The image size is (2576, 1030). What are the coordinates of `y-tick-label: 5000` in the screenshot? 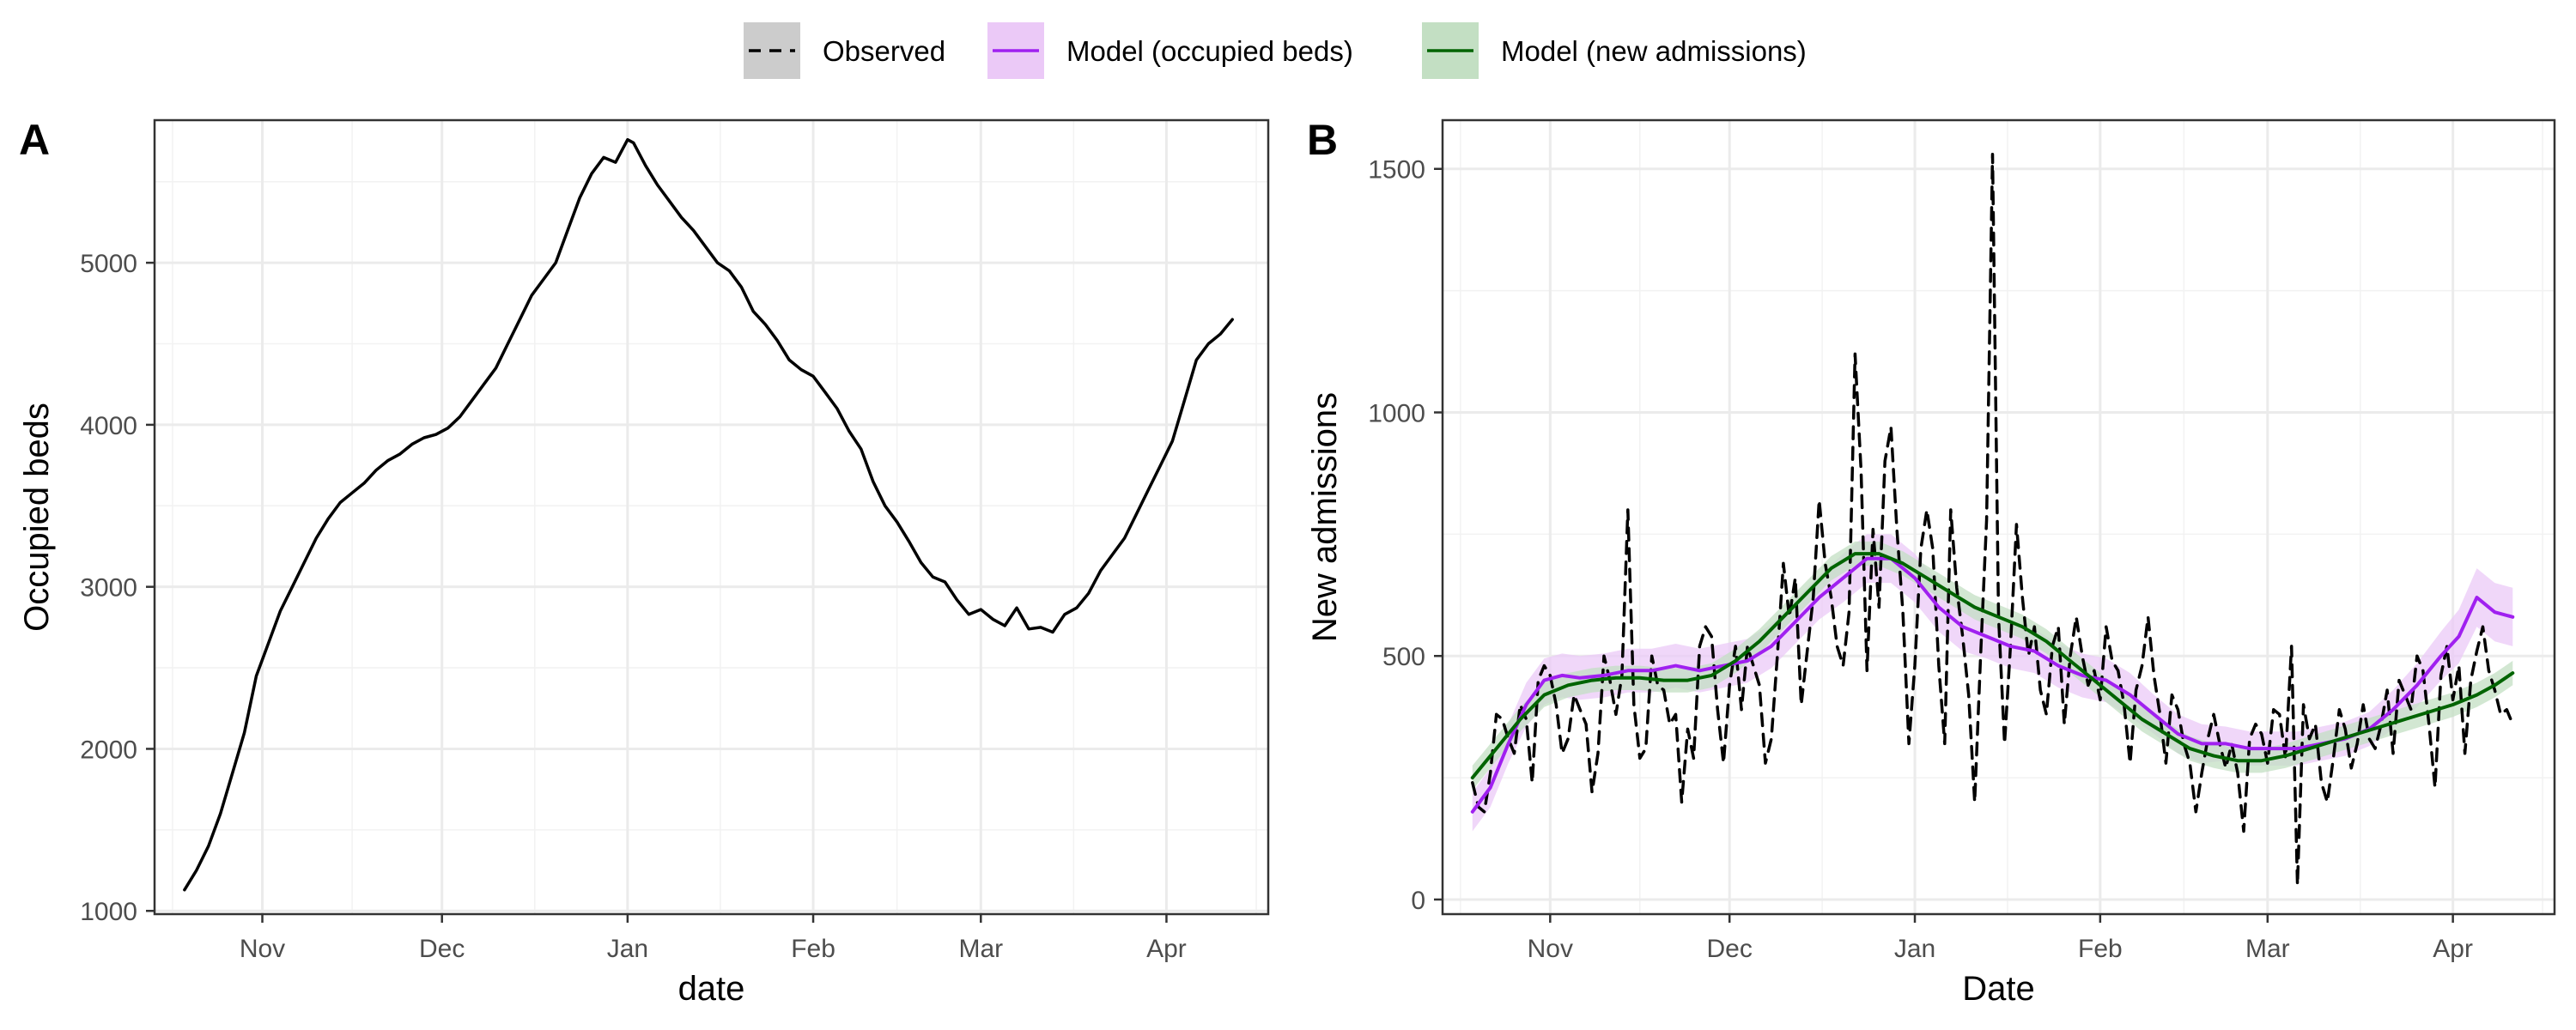 It's located at (109, 264).